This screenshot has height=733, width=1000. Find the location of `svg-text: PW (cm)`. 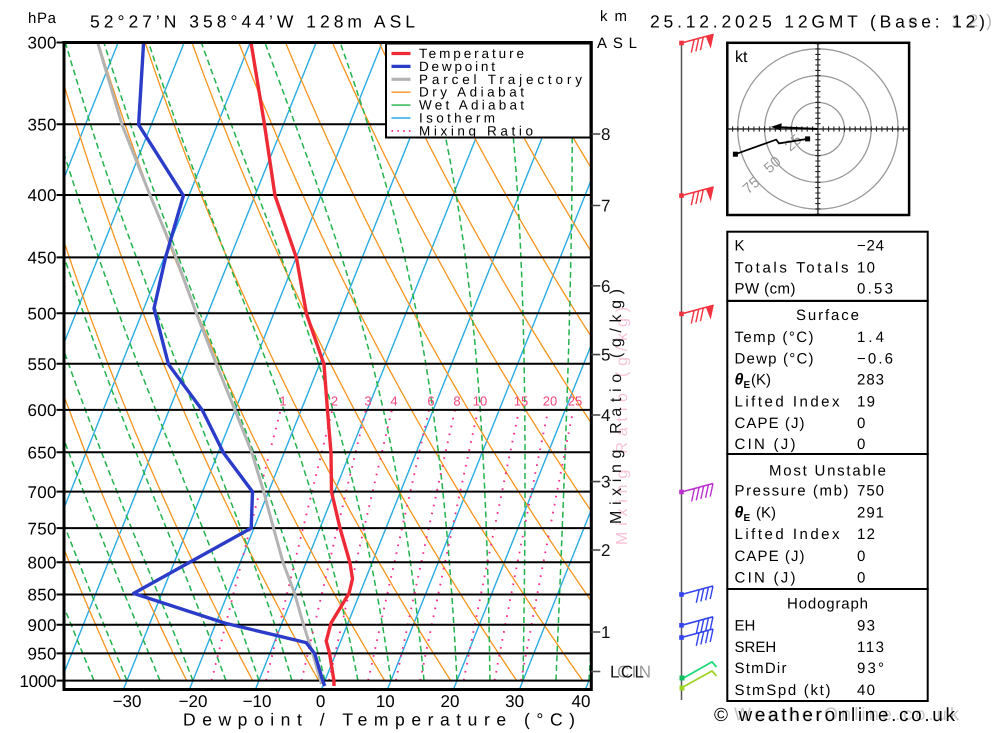

svg-text: PW (cm) is located at coordinates (765, 289).